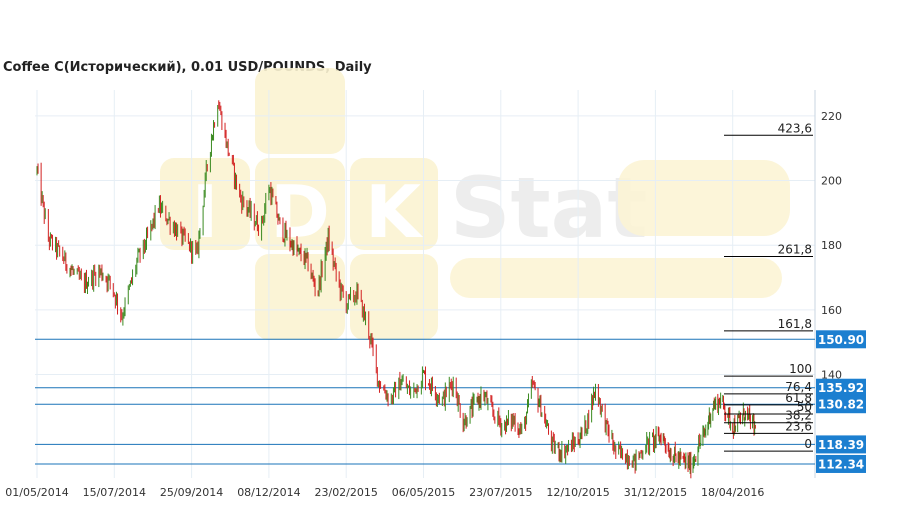  I want to click on x-tick-label: 15/07/2014, so click(114, 492).